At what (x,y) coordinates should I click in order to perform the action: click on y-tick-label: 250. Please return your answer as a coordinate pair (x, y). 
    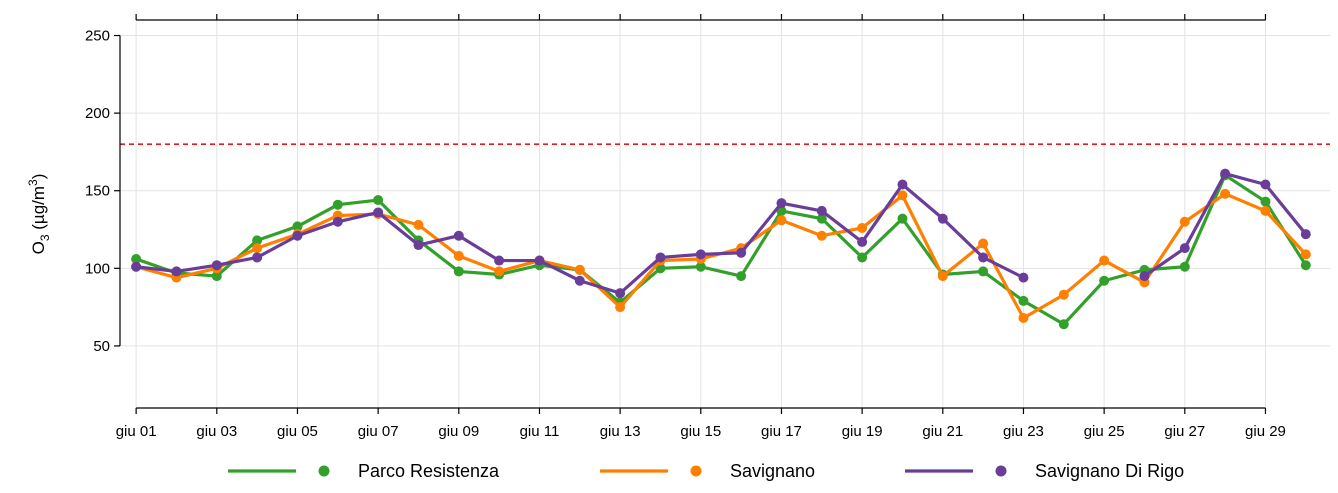
    Looking at the image, I should click on (97, 36).